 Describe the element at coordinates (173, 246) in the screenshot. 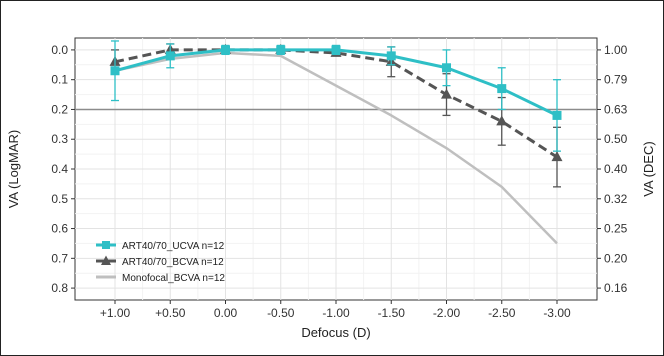

I see `legend-label-ucva: ART40/70_UCVA n=12` at that location.